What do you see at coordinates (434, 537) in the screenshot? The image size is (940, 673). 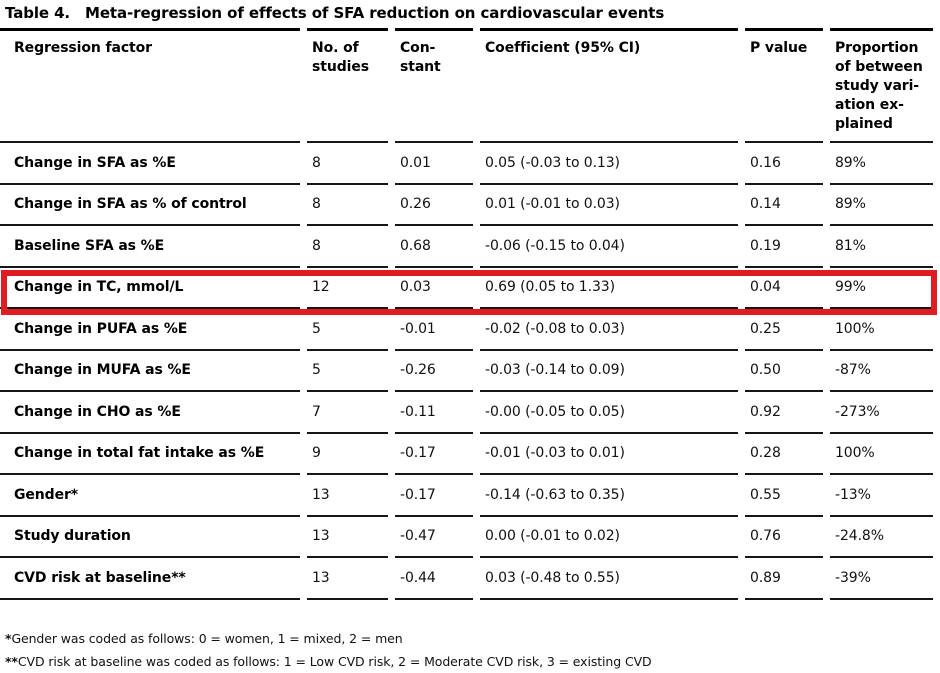 I see `cell-constant: -0.47` at bounding box center [434, 537].